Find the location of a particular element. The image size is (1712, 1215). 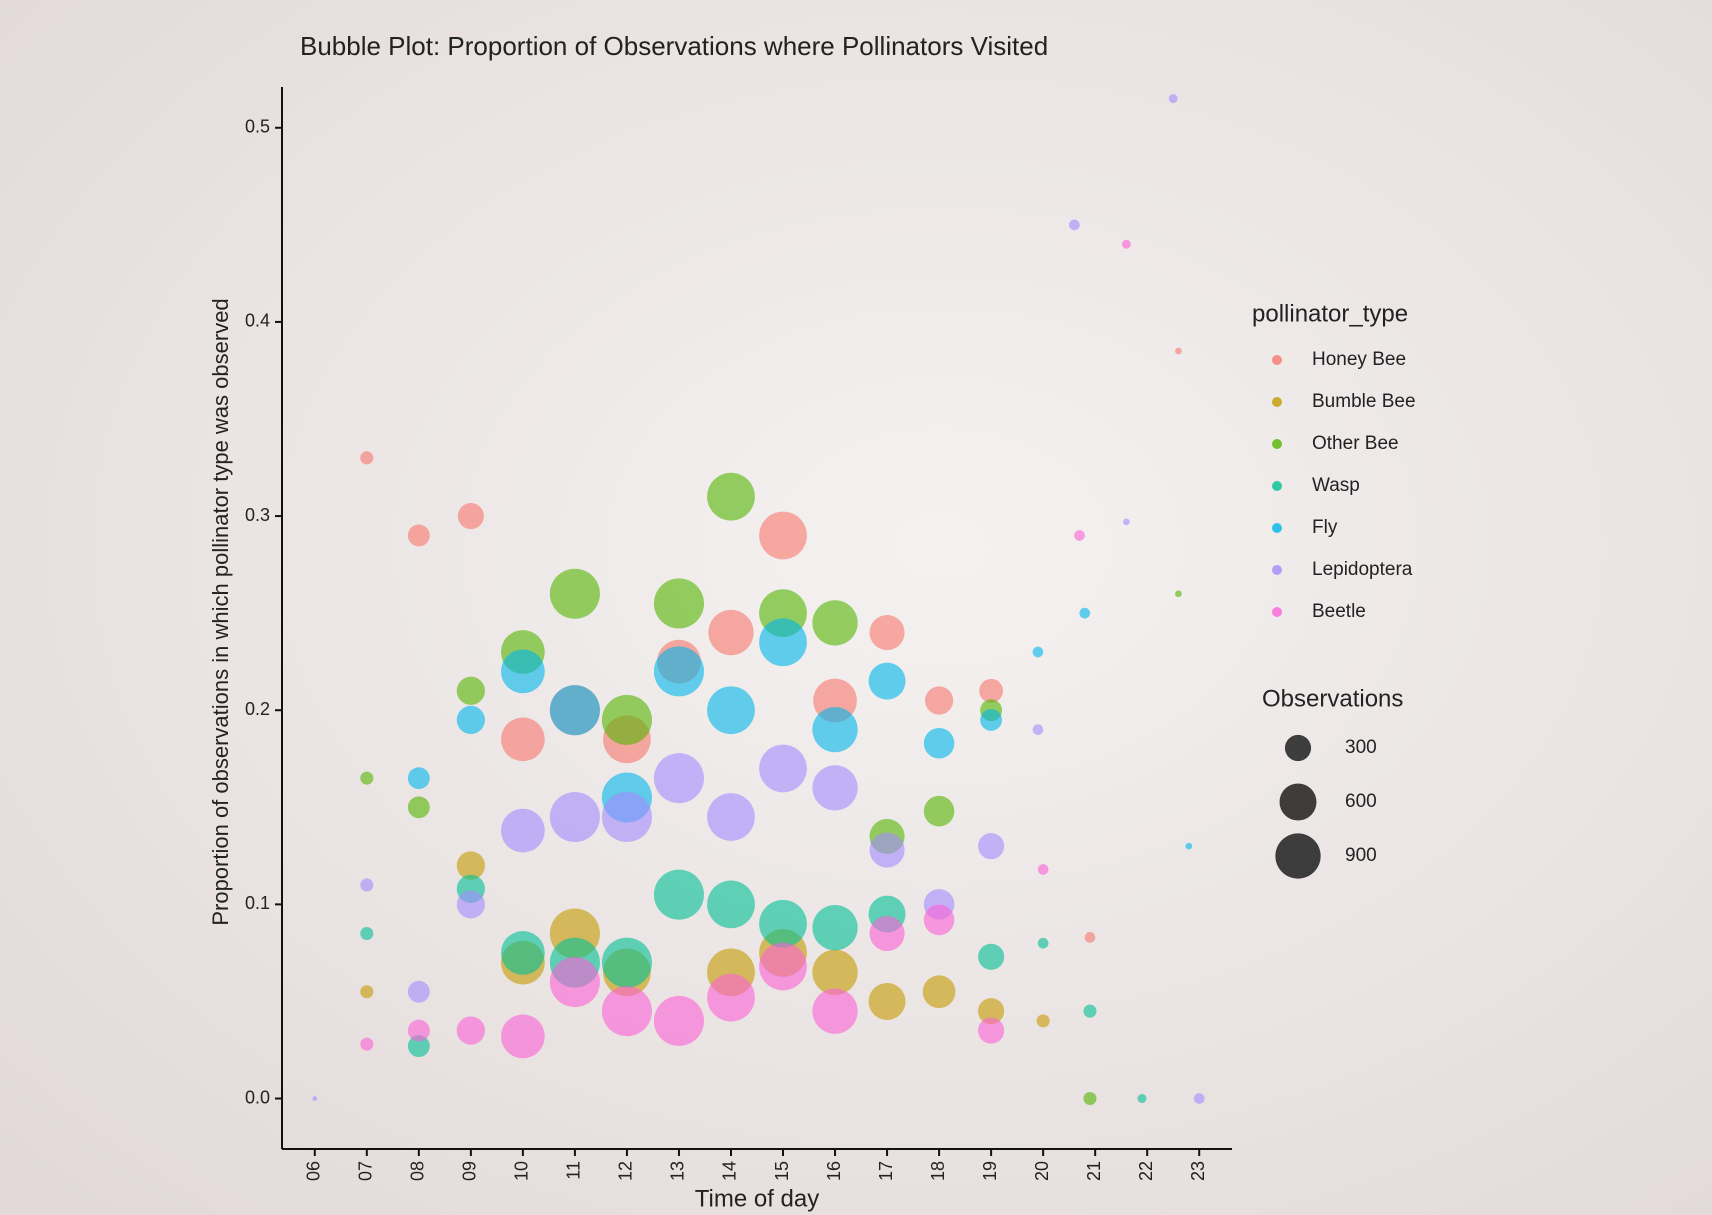

size-legend-label: 600 is located at coordinates (1361, 801).